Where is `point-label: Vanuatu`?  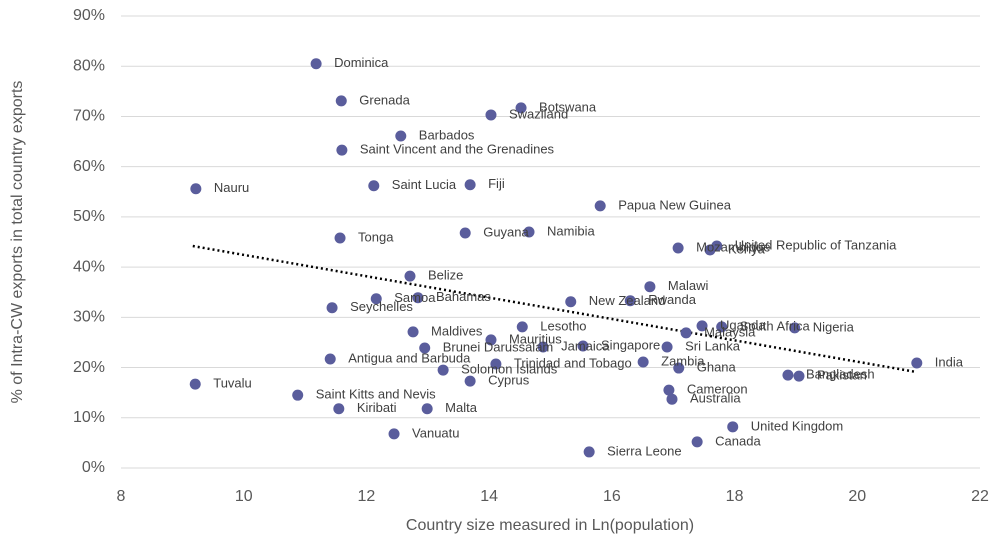
point-label: Vanuatu is located at coordinates (435, 432).